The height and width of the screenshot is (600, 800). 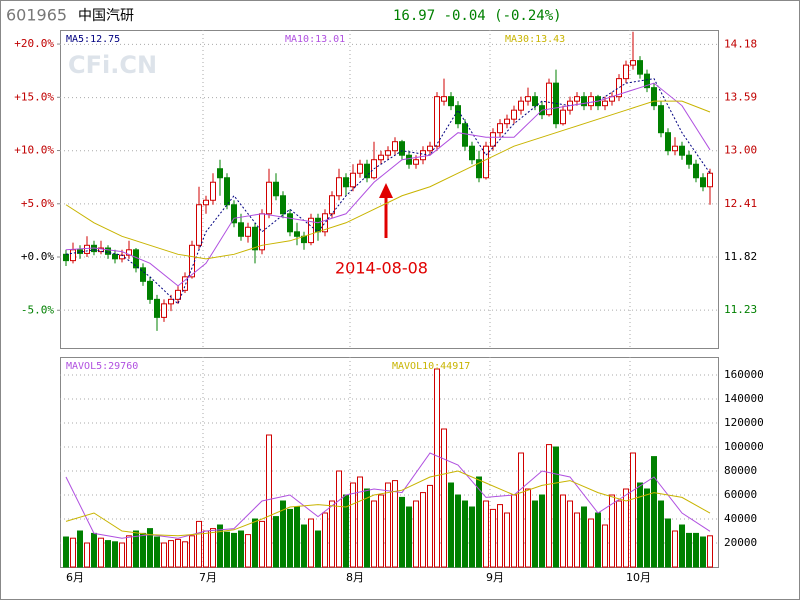 I want to click on y-tick-label: 11.82, so click(x=740, y=256).